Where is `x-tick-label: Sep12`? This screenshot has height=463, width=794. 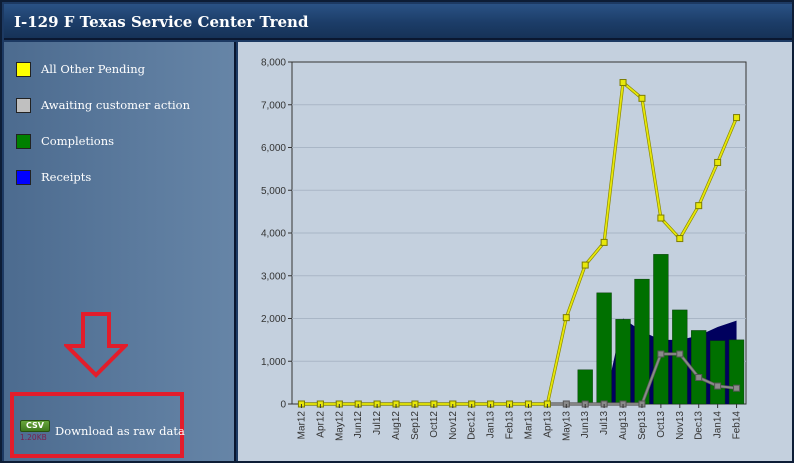 x-tick-label: Sep12 is located at coordinates (415, 425).